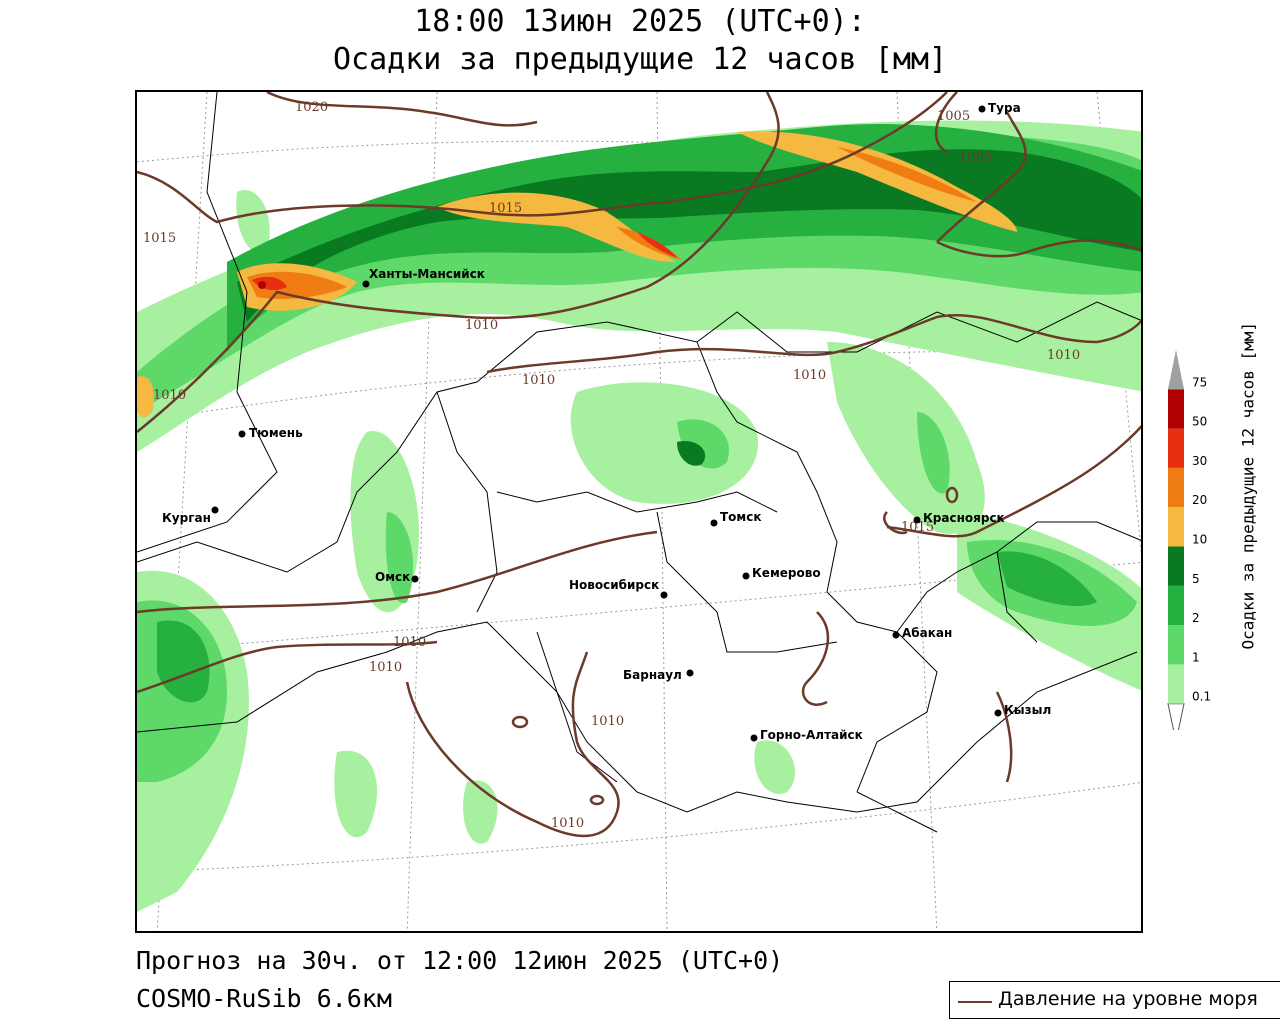  Describe the element at coordinates (975, 1002) in the screenshot. I see `isobar-legend-swatch` at that location.